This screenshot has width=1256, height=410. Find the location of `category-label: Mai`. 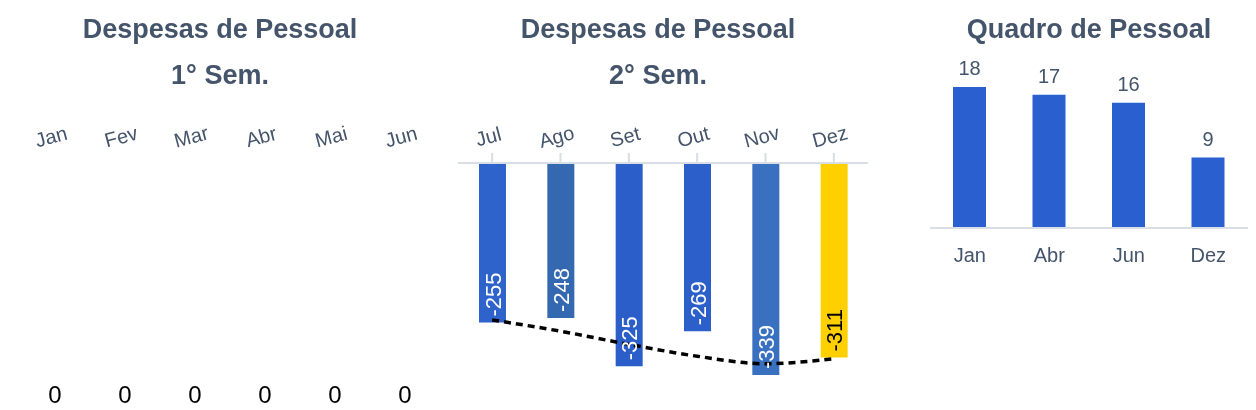

category-label: Mai is located at coordinates (331, 136).